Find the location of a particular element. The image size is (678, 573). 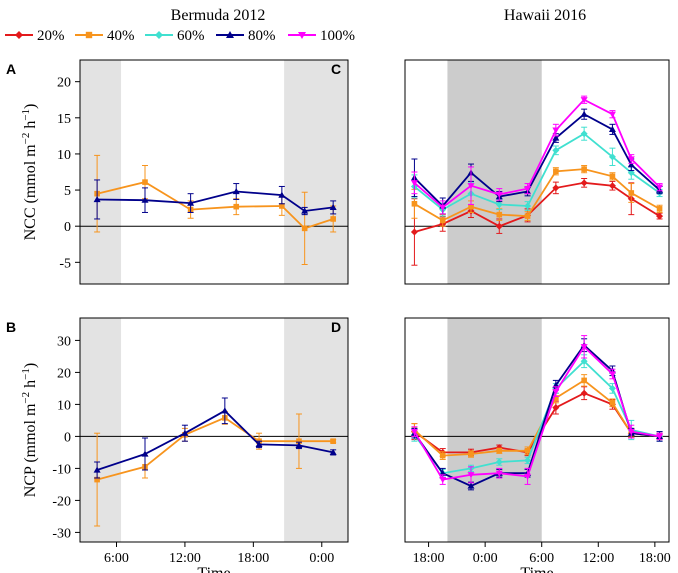

y-tick-label: 5 is located at coordinates (67, 191).